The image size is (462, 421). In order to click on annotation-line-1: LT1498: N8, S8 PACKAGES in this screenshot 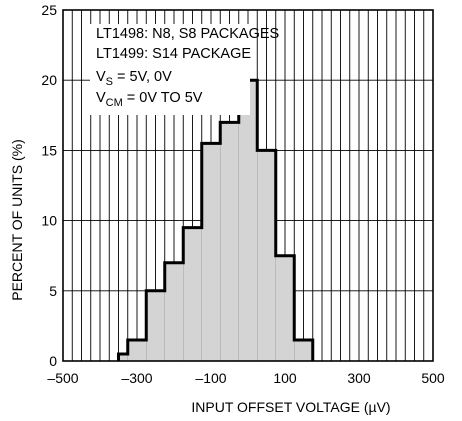, I will do `click(187, 34)`.